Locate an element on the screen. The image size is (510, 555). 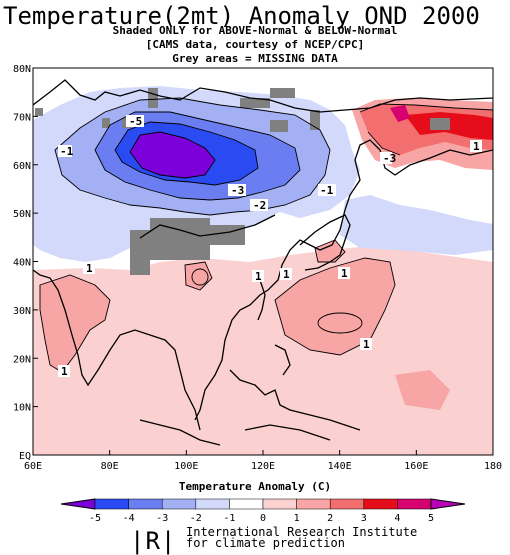
map-subtitle-missing: Grey areas = MISSING DATA is located at coordinates (255, 58).